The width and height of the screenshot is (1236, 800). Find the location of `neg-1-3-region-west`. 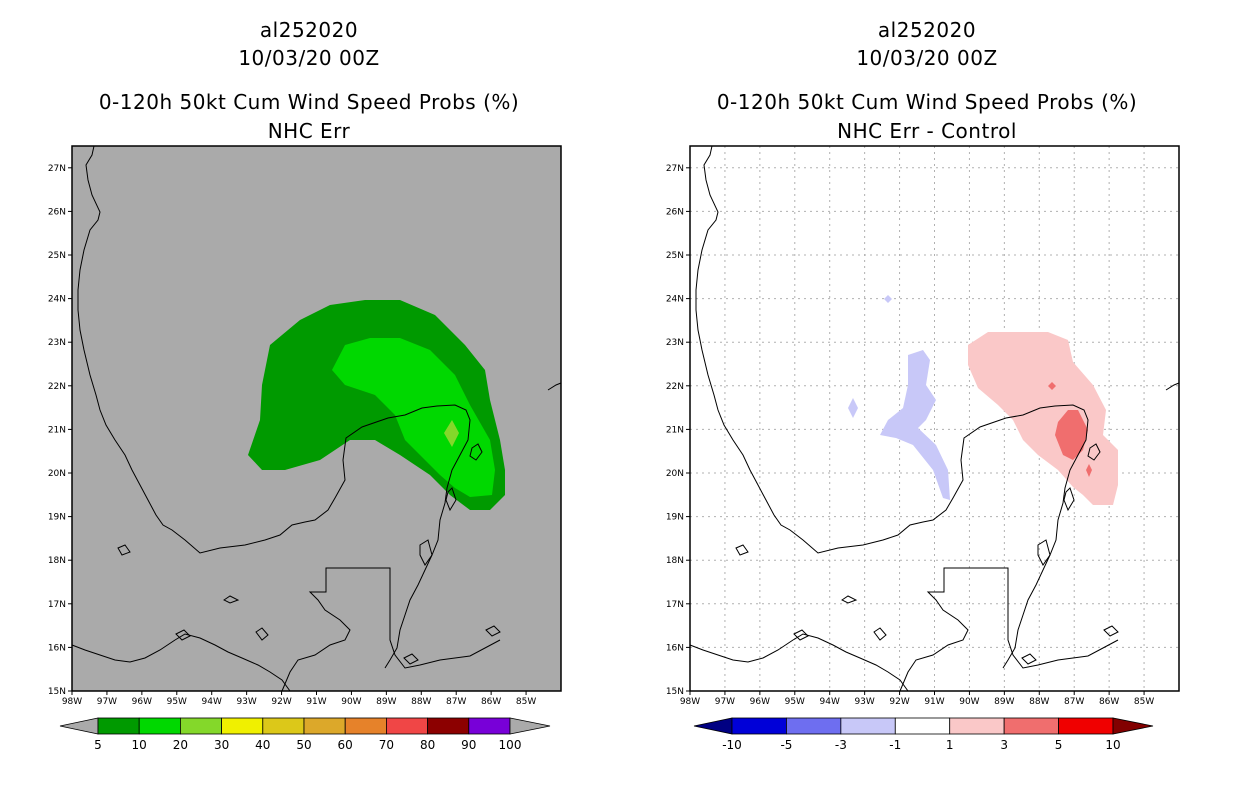

neg-1-3-region-west is located at coordinates (915, 425).